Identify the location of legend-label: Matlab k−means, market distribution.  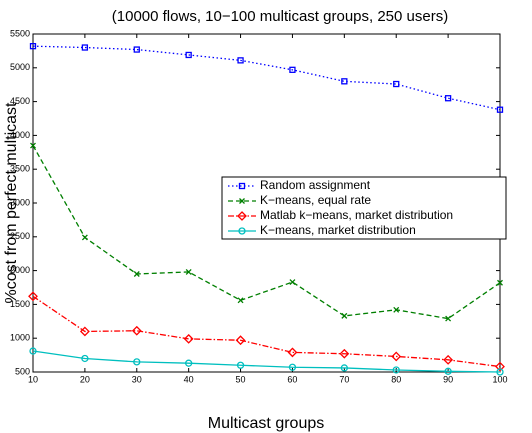
(356, 215).